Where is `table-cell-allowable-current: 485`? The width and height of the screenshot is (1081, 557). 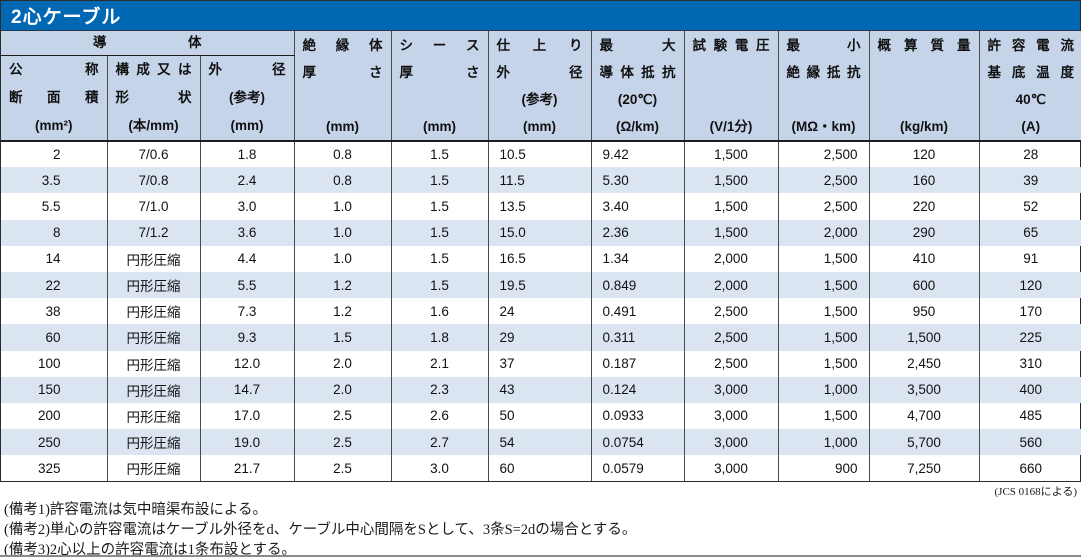 table-cell-allowable-current: 485 is located at coordinates (1029, 416).